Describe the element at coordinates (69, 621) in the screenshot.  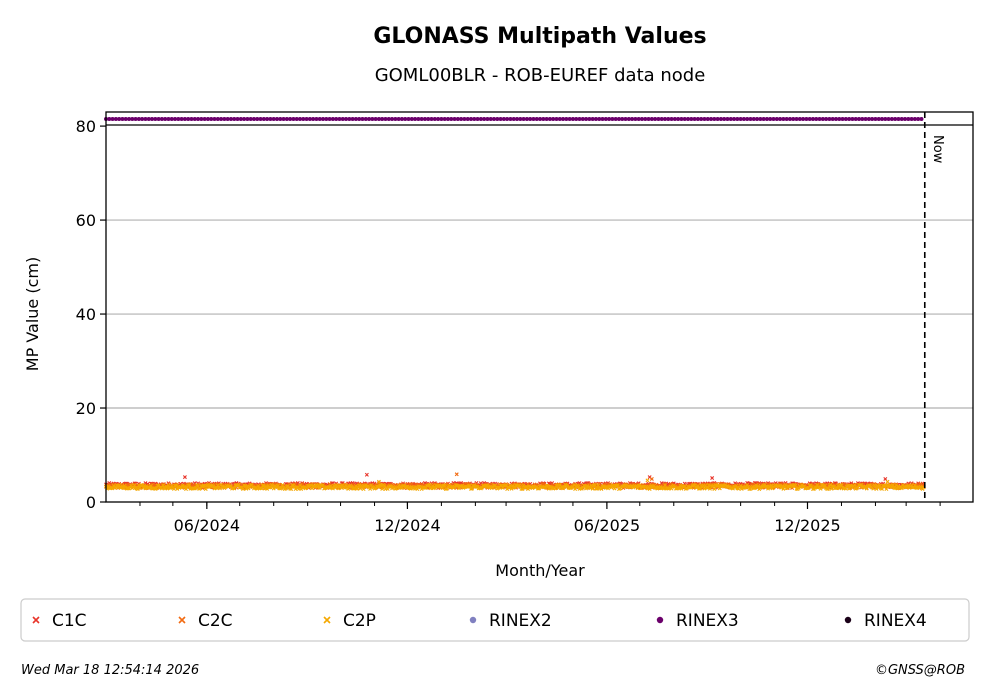
I see `legend-label-c1c: C1C` at that location.